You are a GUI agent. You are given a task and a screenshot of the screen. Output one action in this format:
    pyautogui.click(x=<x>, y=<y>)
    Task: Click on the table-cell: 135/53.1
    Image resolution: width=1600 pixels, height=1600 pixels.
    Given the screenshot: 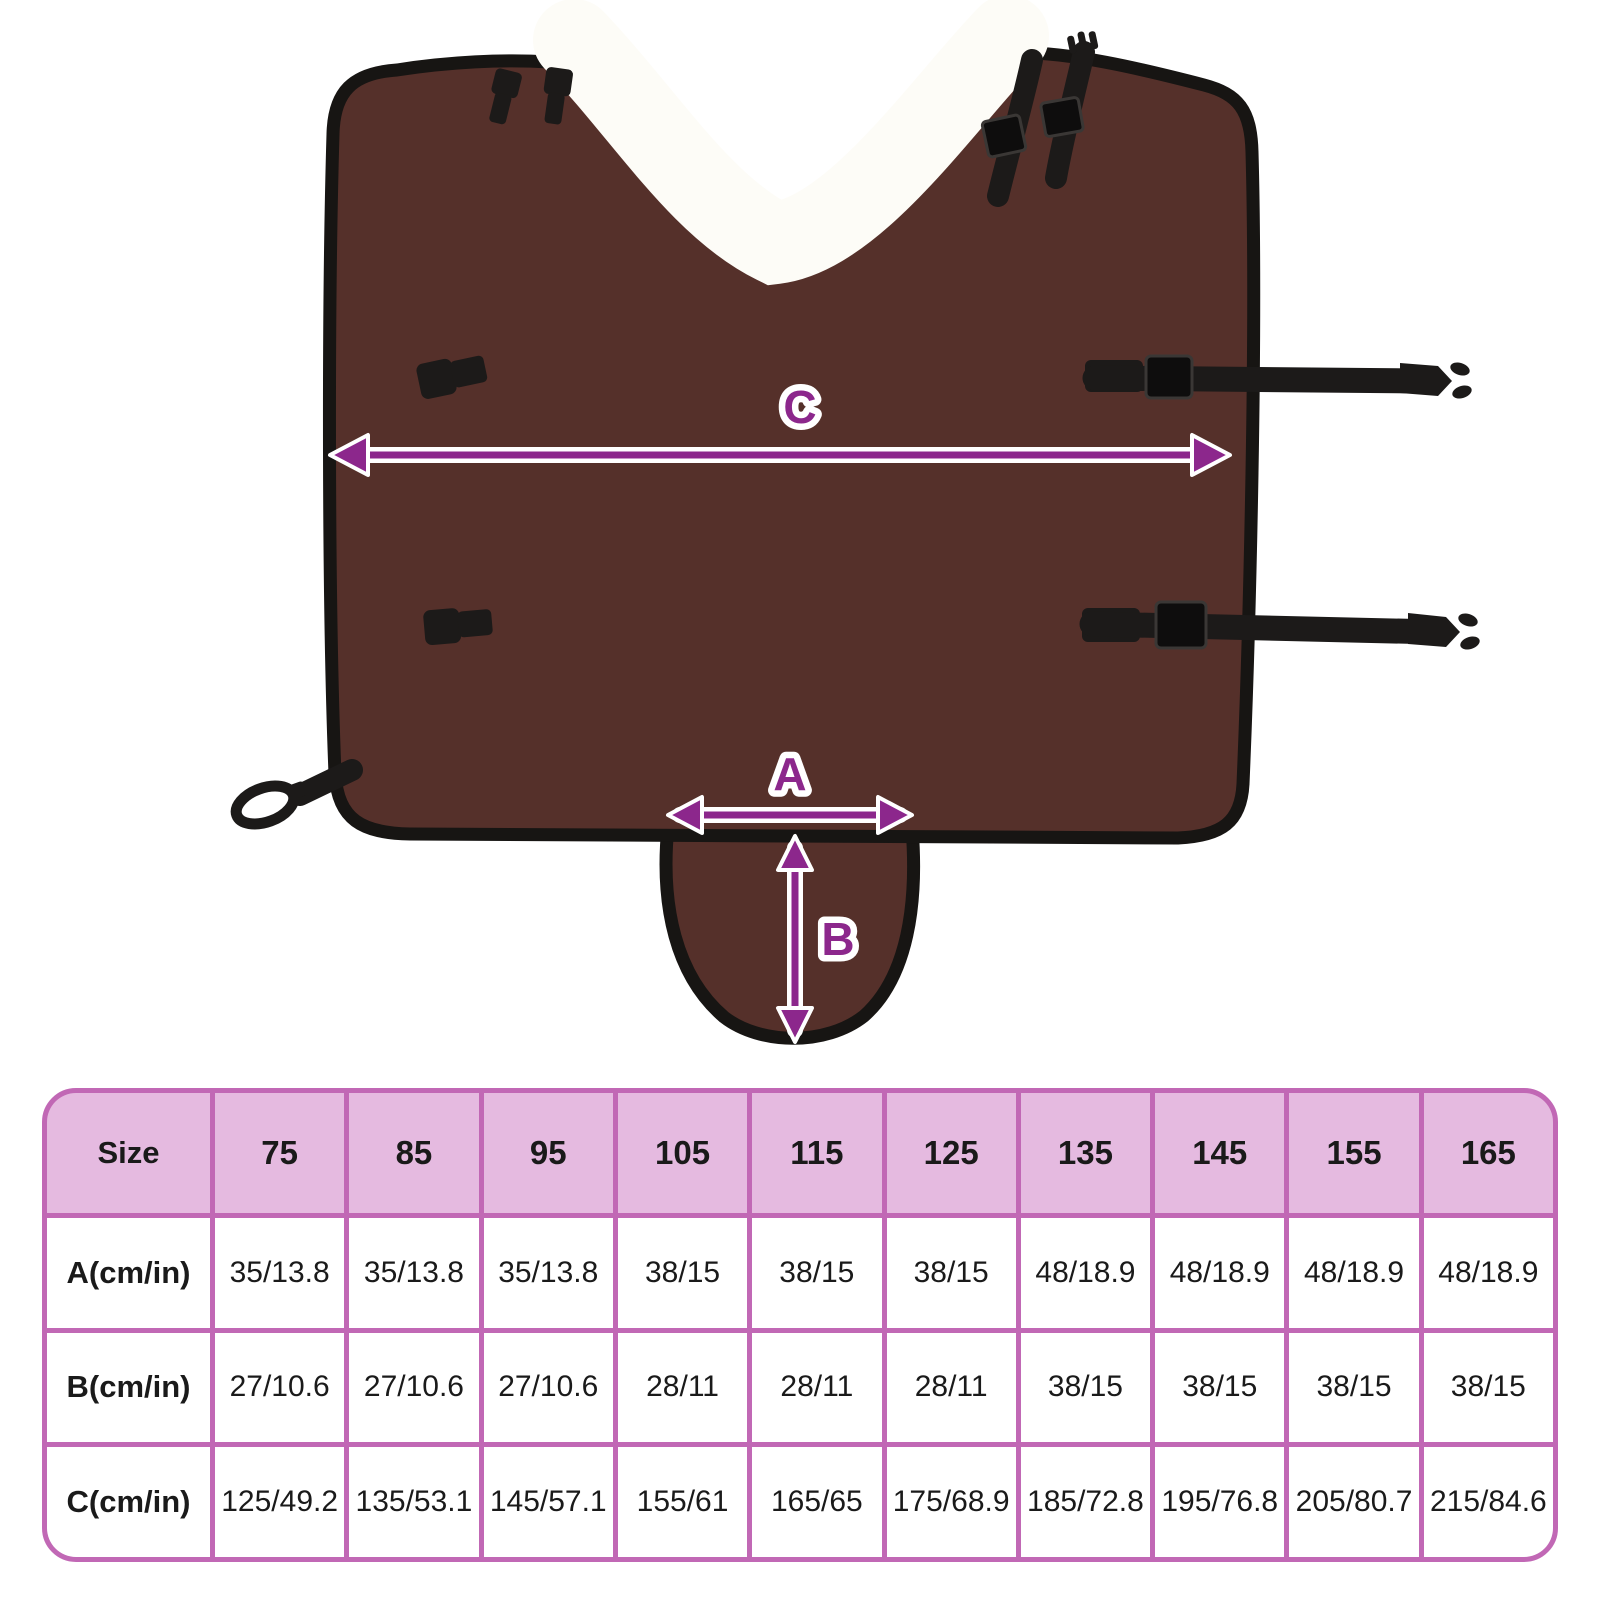 What is the action you would take?
    pyautogui.click(x=414, y=1502)
    